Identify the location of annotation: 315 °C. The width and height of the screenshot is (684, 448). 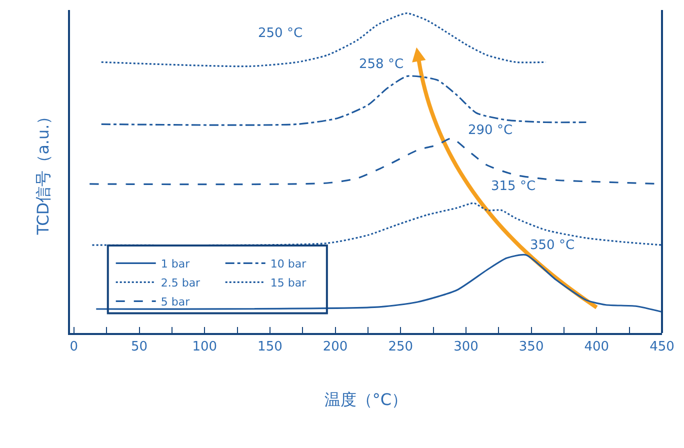
(513, 186).